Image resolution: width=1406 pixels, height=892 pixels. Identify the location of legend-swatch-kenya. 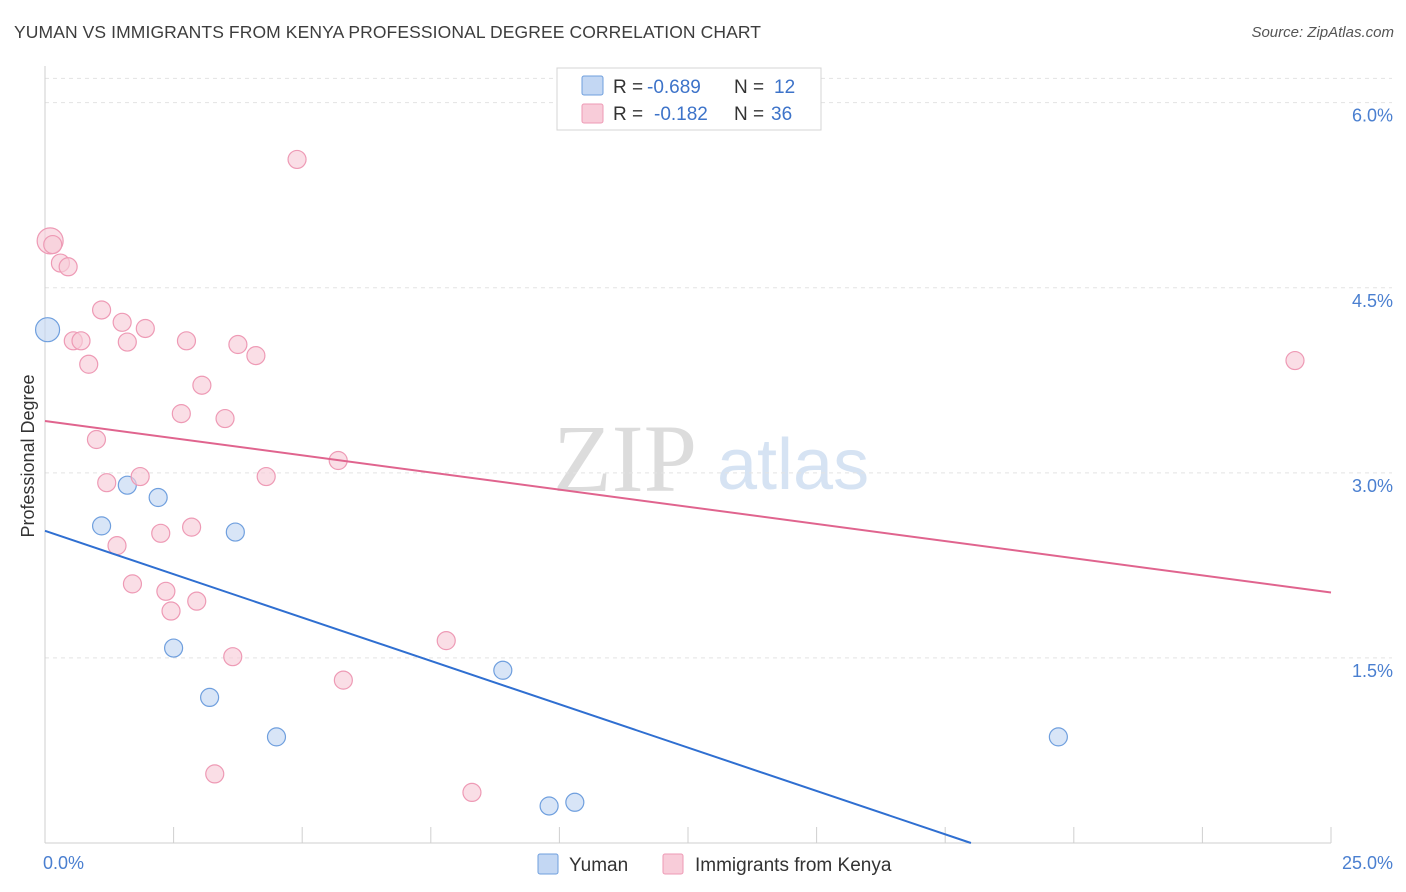
(592, 113).